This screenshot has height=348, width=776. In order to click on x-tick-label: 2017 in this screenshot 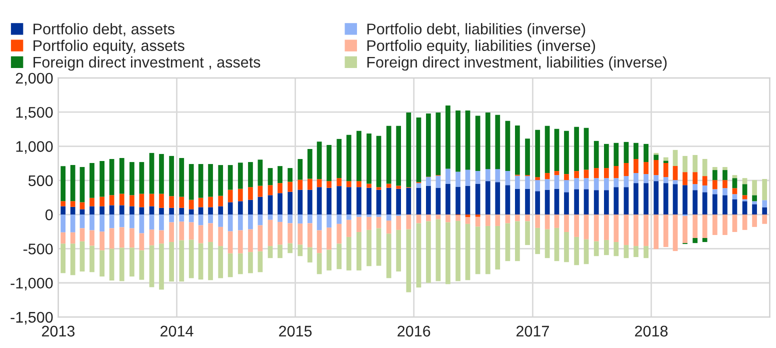, I will do `click(532, 331)`.